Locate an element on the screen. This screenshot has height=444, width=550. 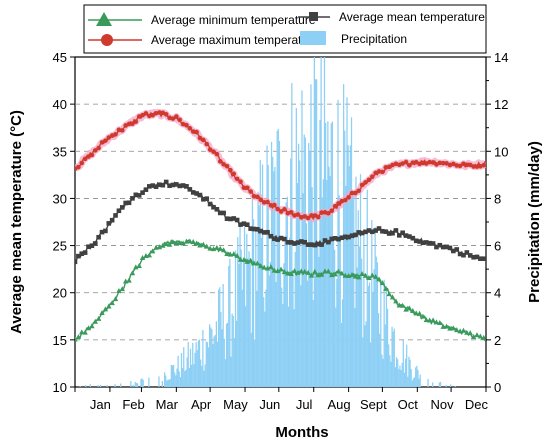
right-tick-label: 4 is located at coordinates (497, 293).